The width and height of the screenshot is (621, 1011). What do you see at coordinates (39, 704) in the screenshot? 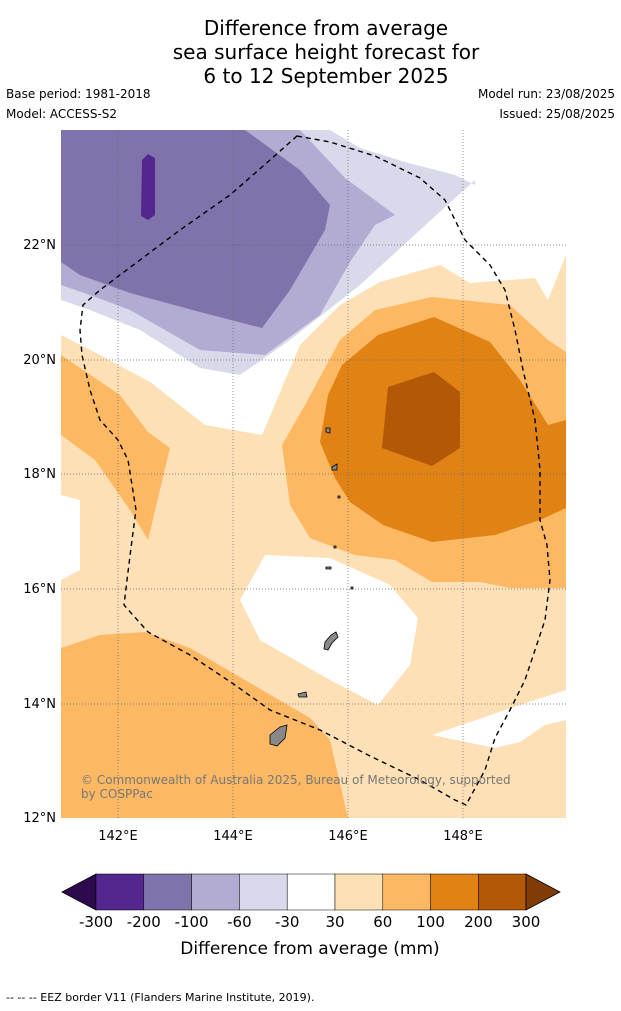
I see `lat-tick: 14°N` at bounding box center [39, 704].